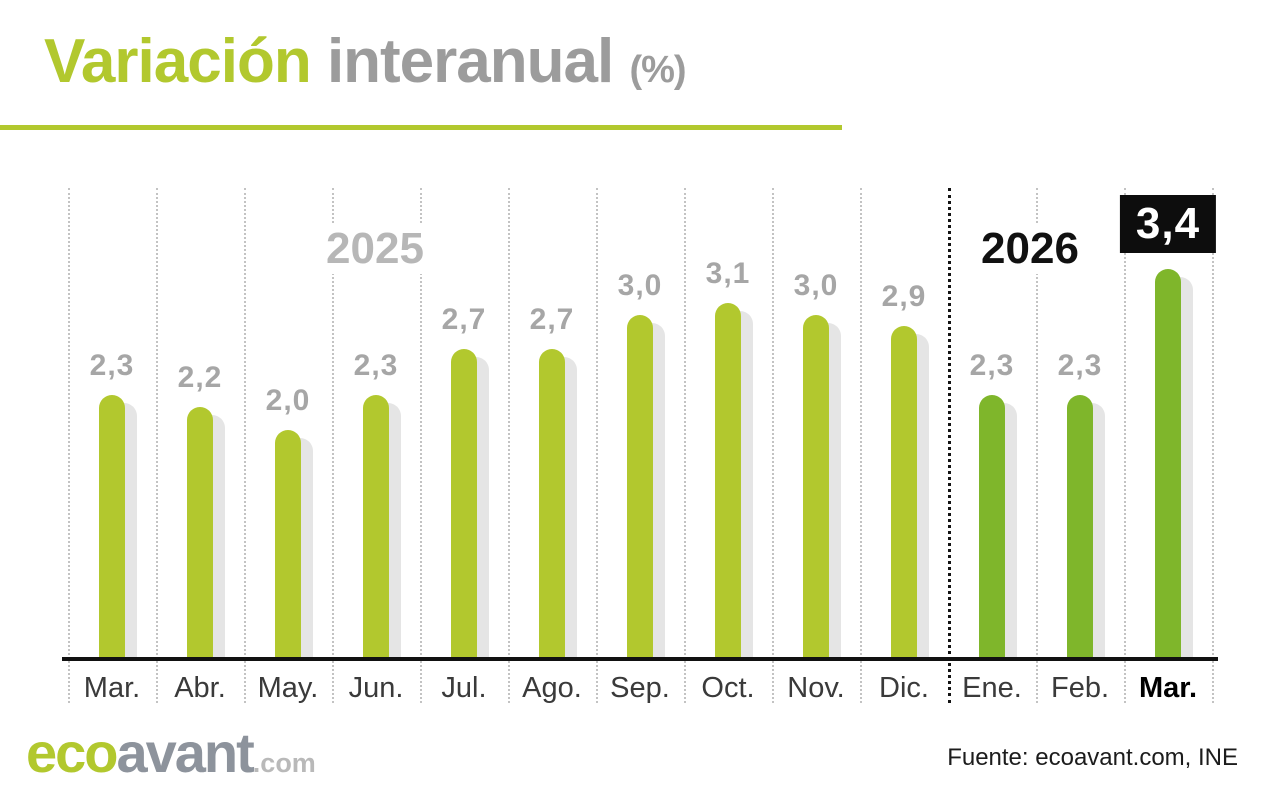 Image resolution: width=1280 pixels, height=800 pixels. What do you see at coordinates (464, 688) in the screenshot?
I see `month-label: Jul.` at bounding box center [464, 688].